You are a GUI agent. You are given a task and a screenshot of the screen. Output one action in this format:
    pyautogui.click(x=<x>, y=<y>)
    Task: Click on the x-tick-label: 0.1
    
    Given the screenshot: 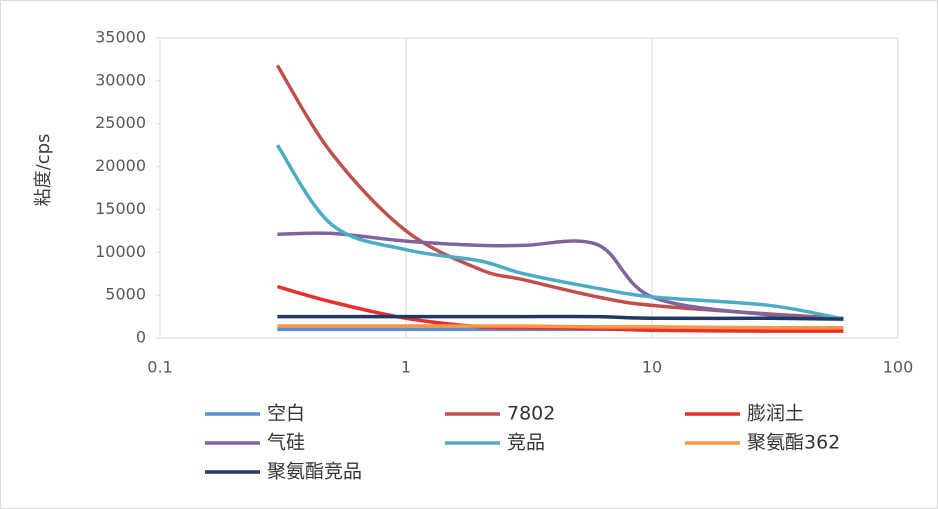 What is the action you would take?
    pyautogui.click(x=159, y=367)
    